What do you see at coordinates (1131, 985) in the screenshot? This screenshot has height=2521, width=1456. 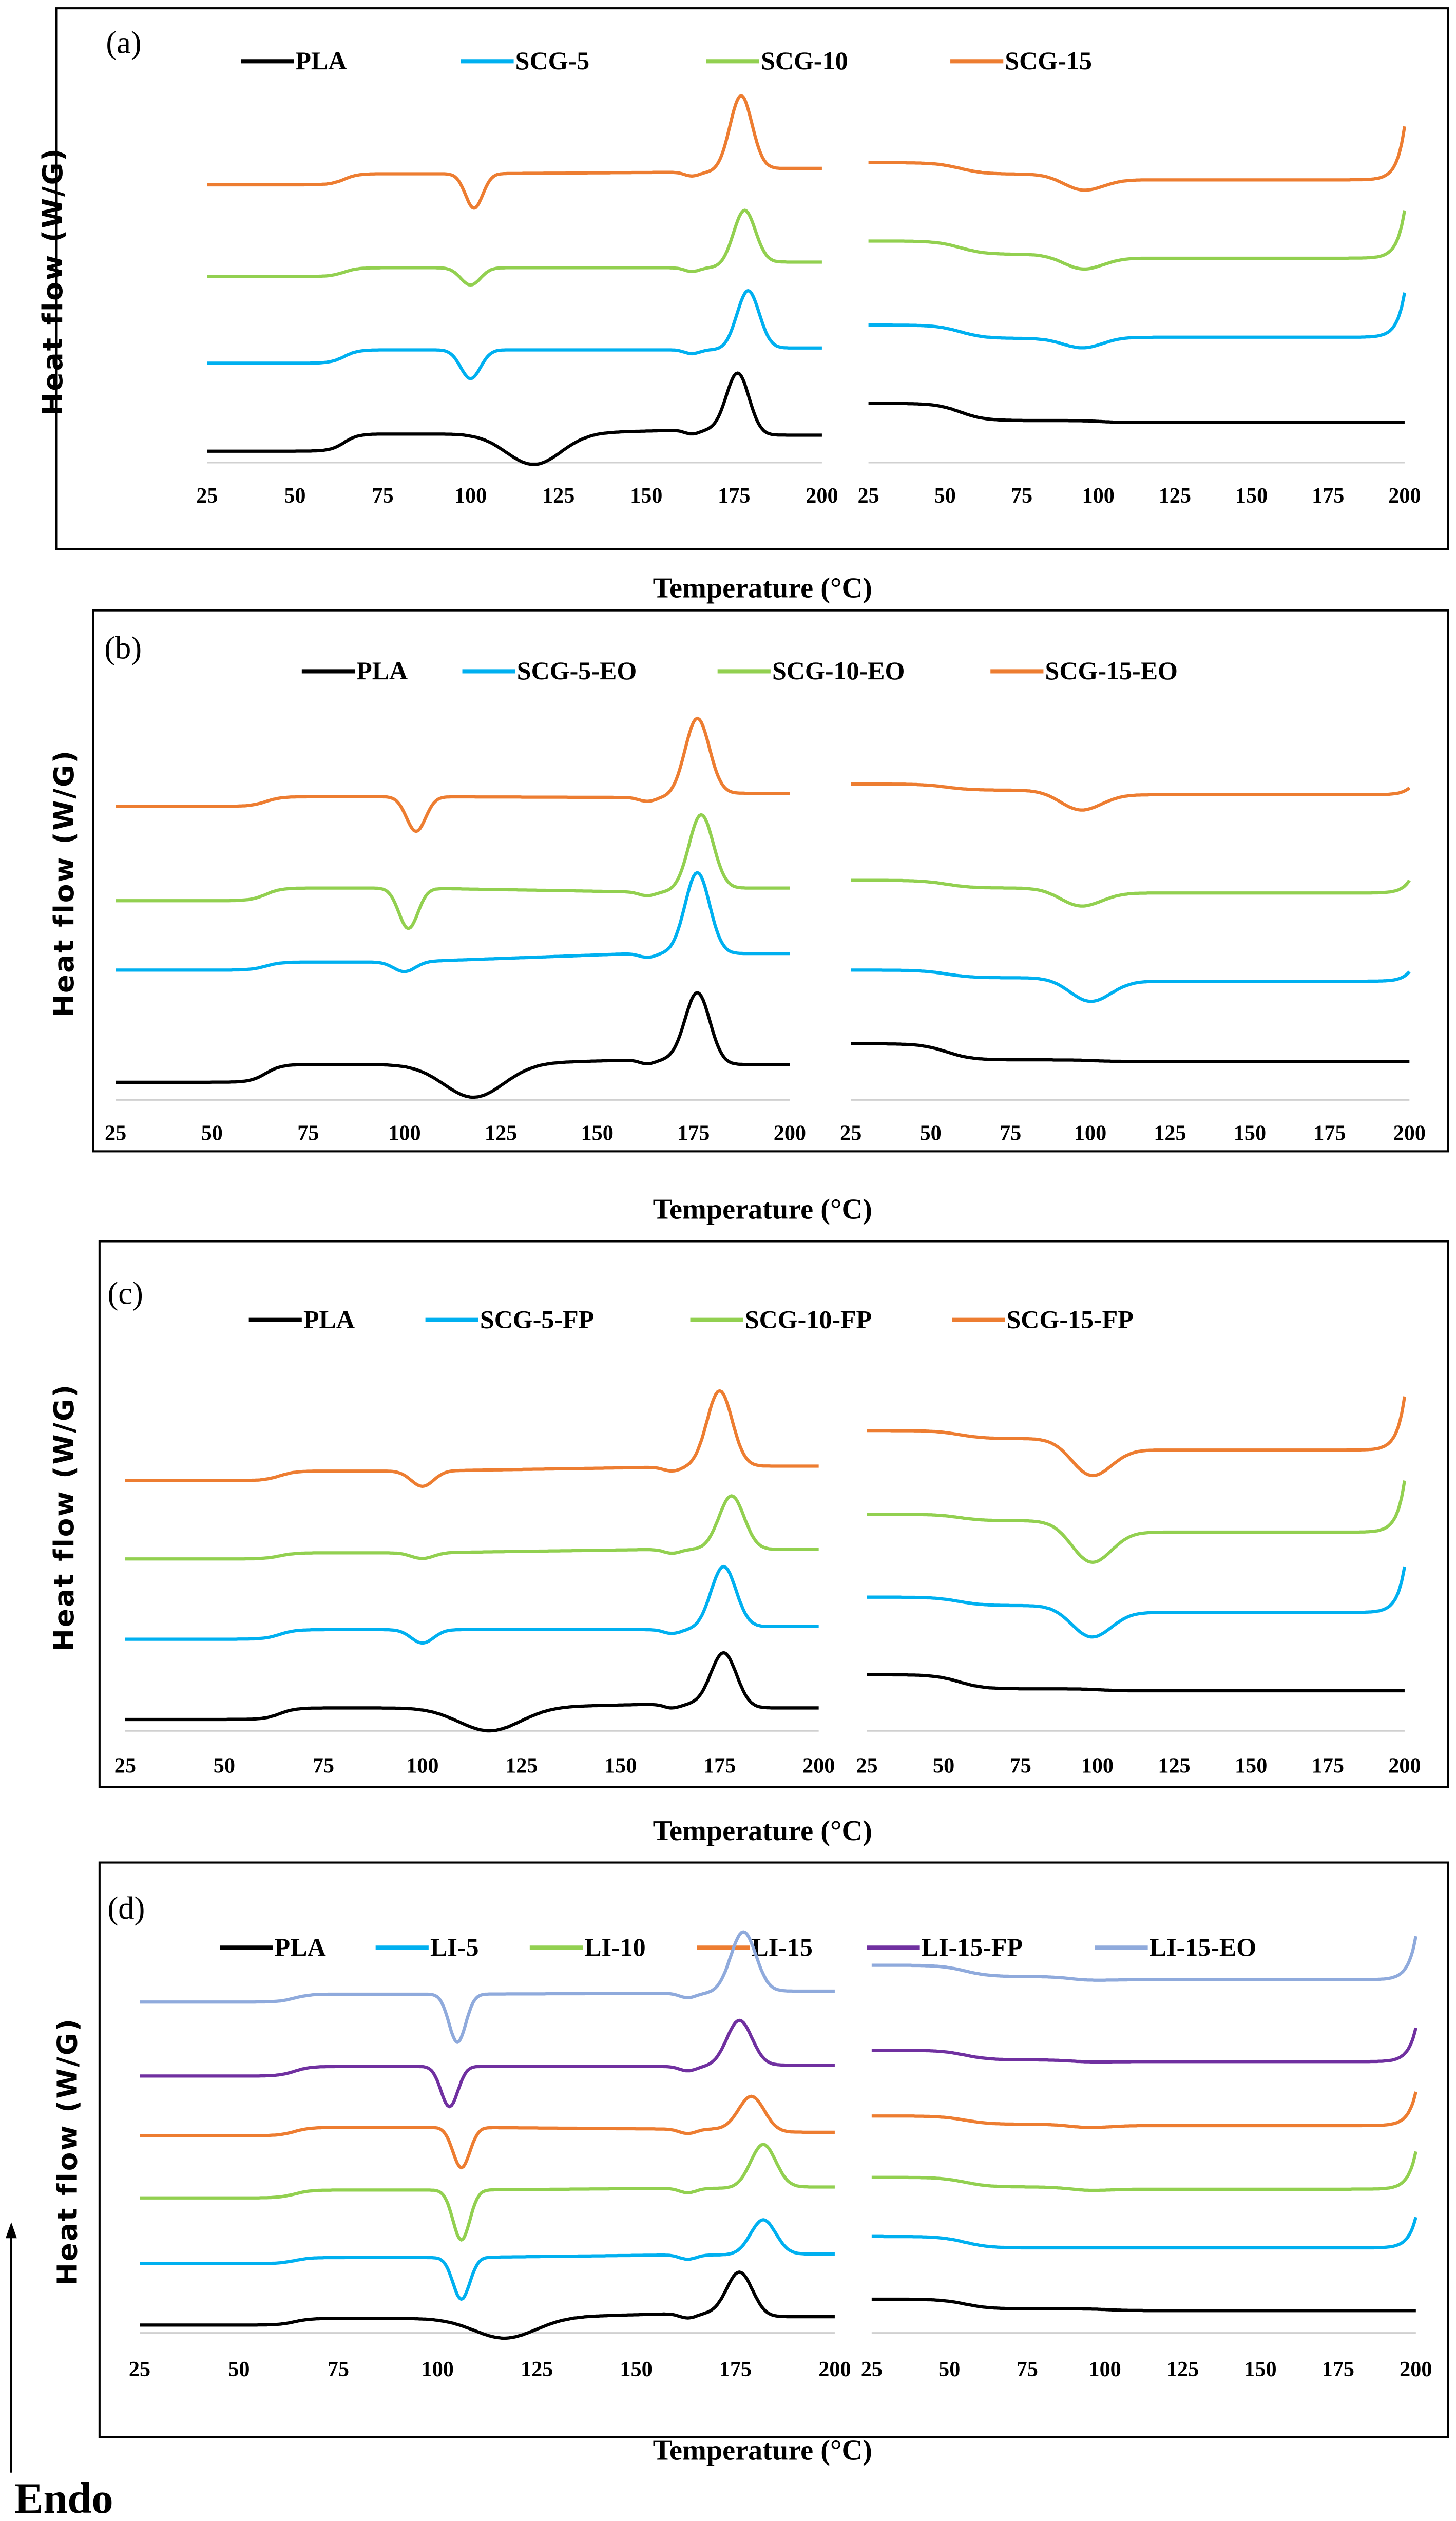 I see `curve-cooling-scg-5-eo` at bounding box center [1131, 985].